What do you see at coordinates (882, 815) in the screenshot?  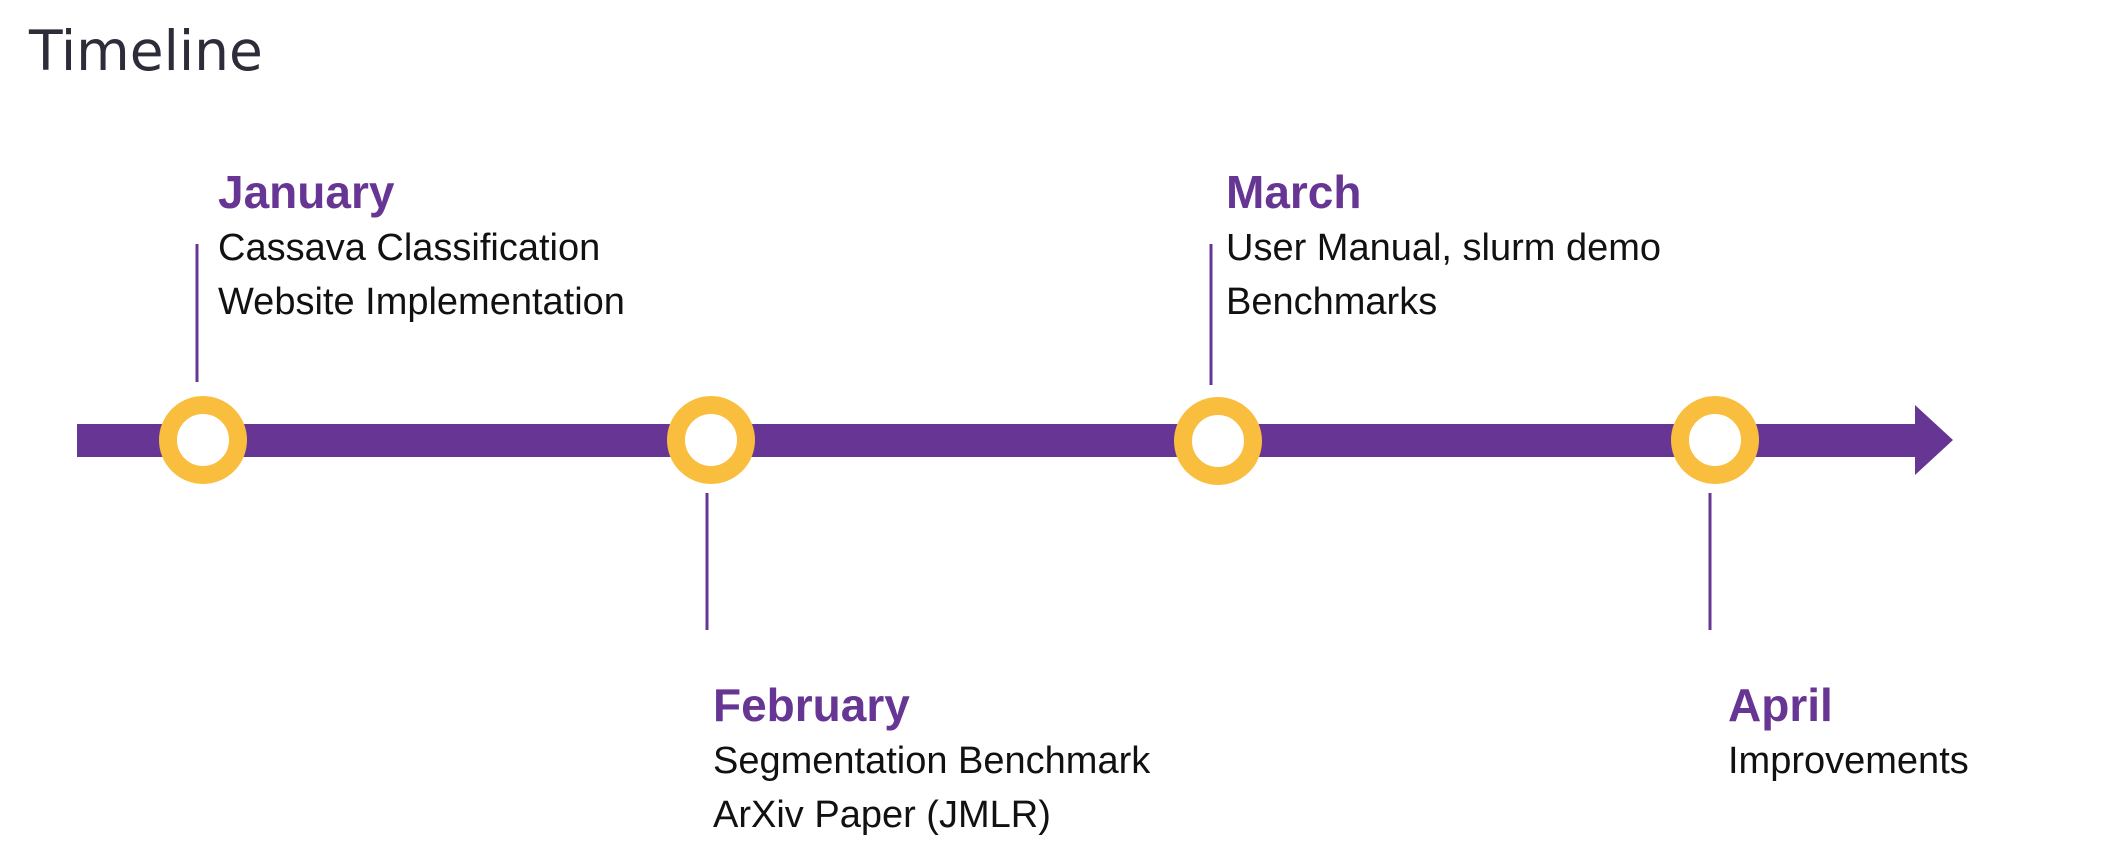 I see `milestone-detail-february-2: ArXiv Paper (JMLR)` at bounding box center [882, 815].